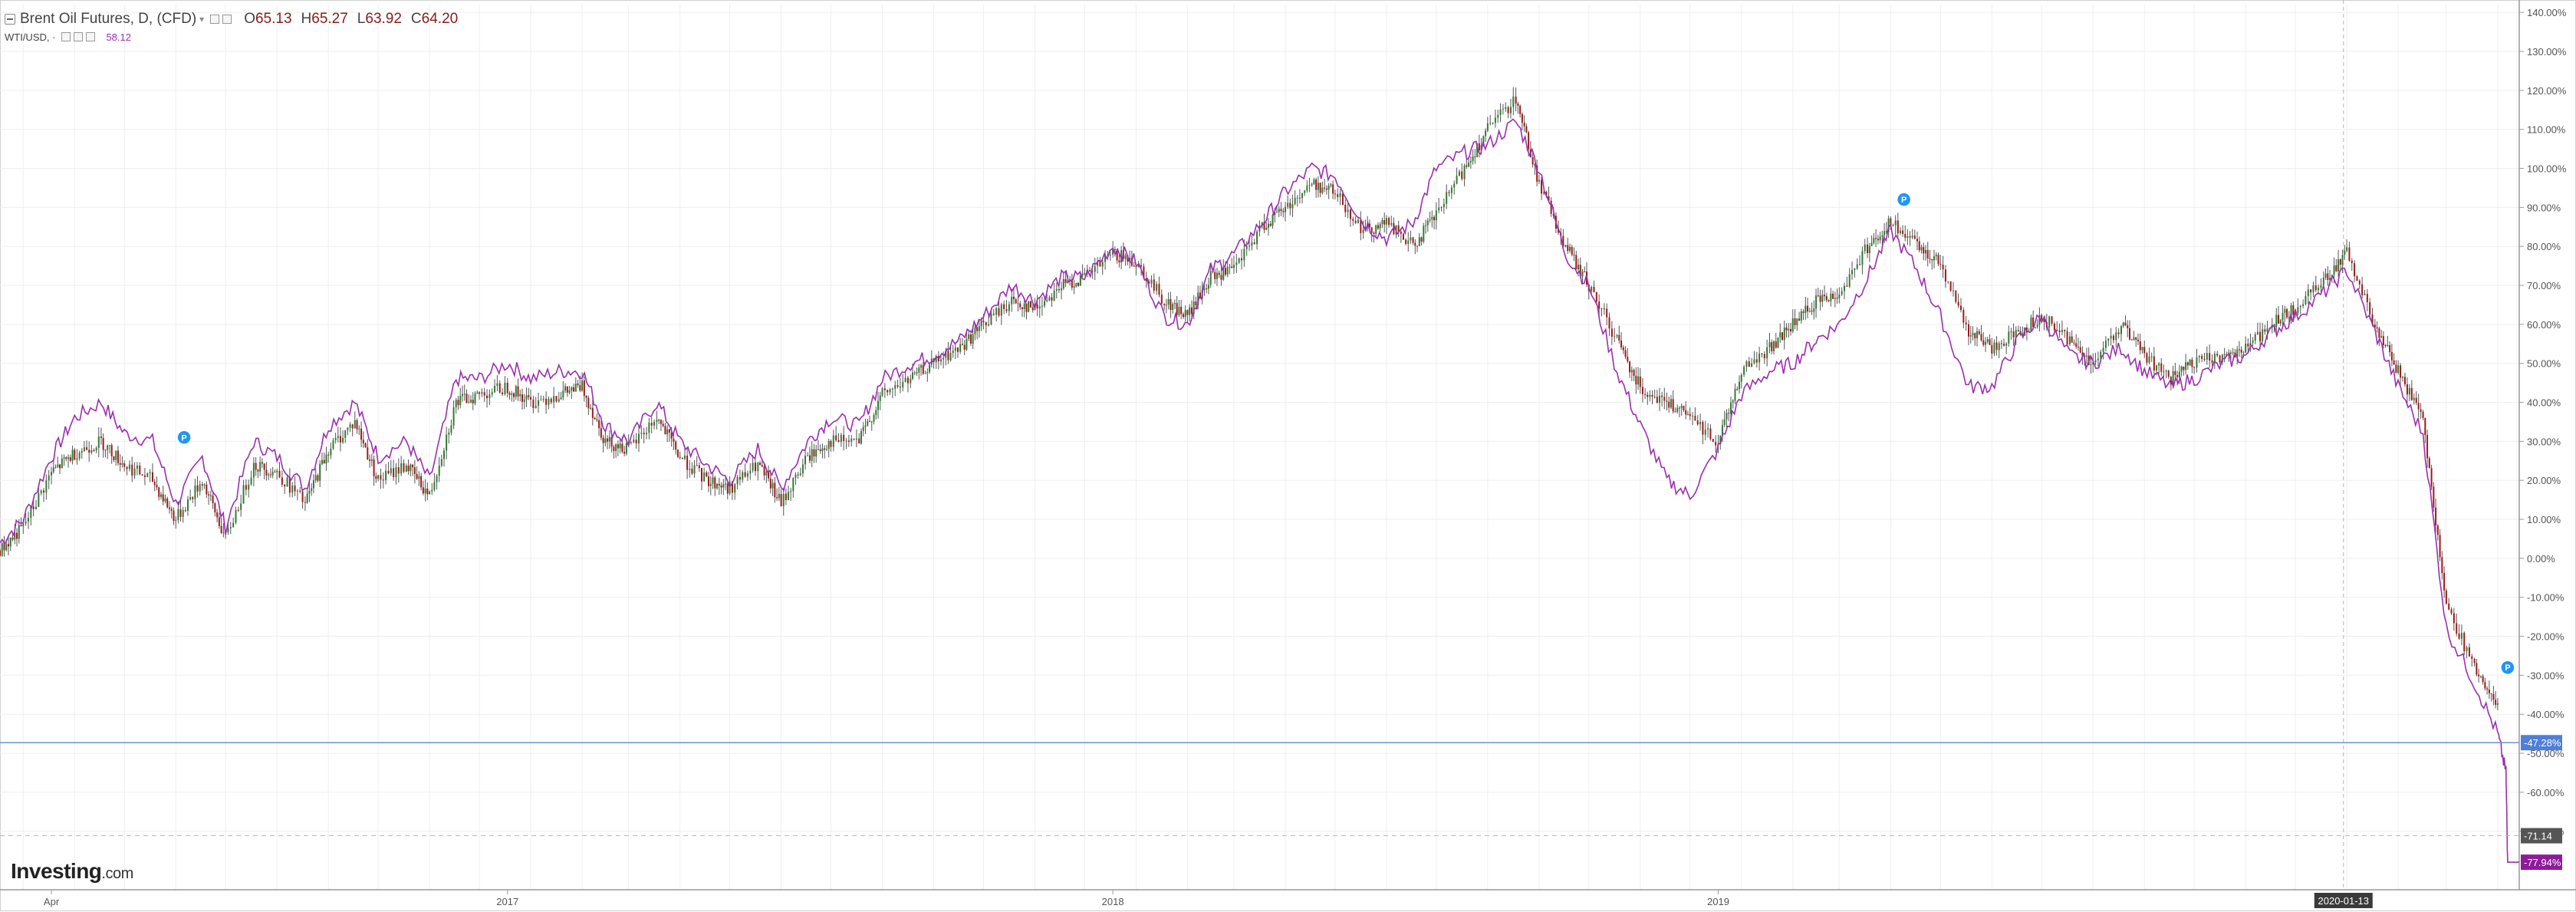 Image resolution: width=2576 pixels, height=912 pixels. Describe the element at coordinates (2544, 246) in the screenshot. I see `y-tick-label: 80.00%` at that location.